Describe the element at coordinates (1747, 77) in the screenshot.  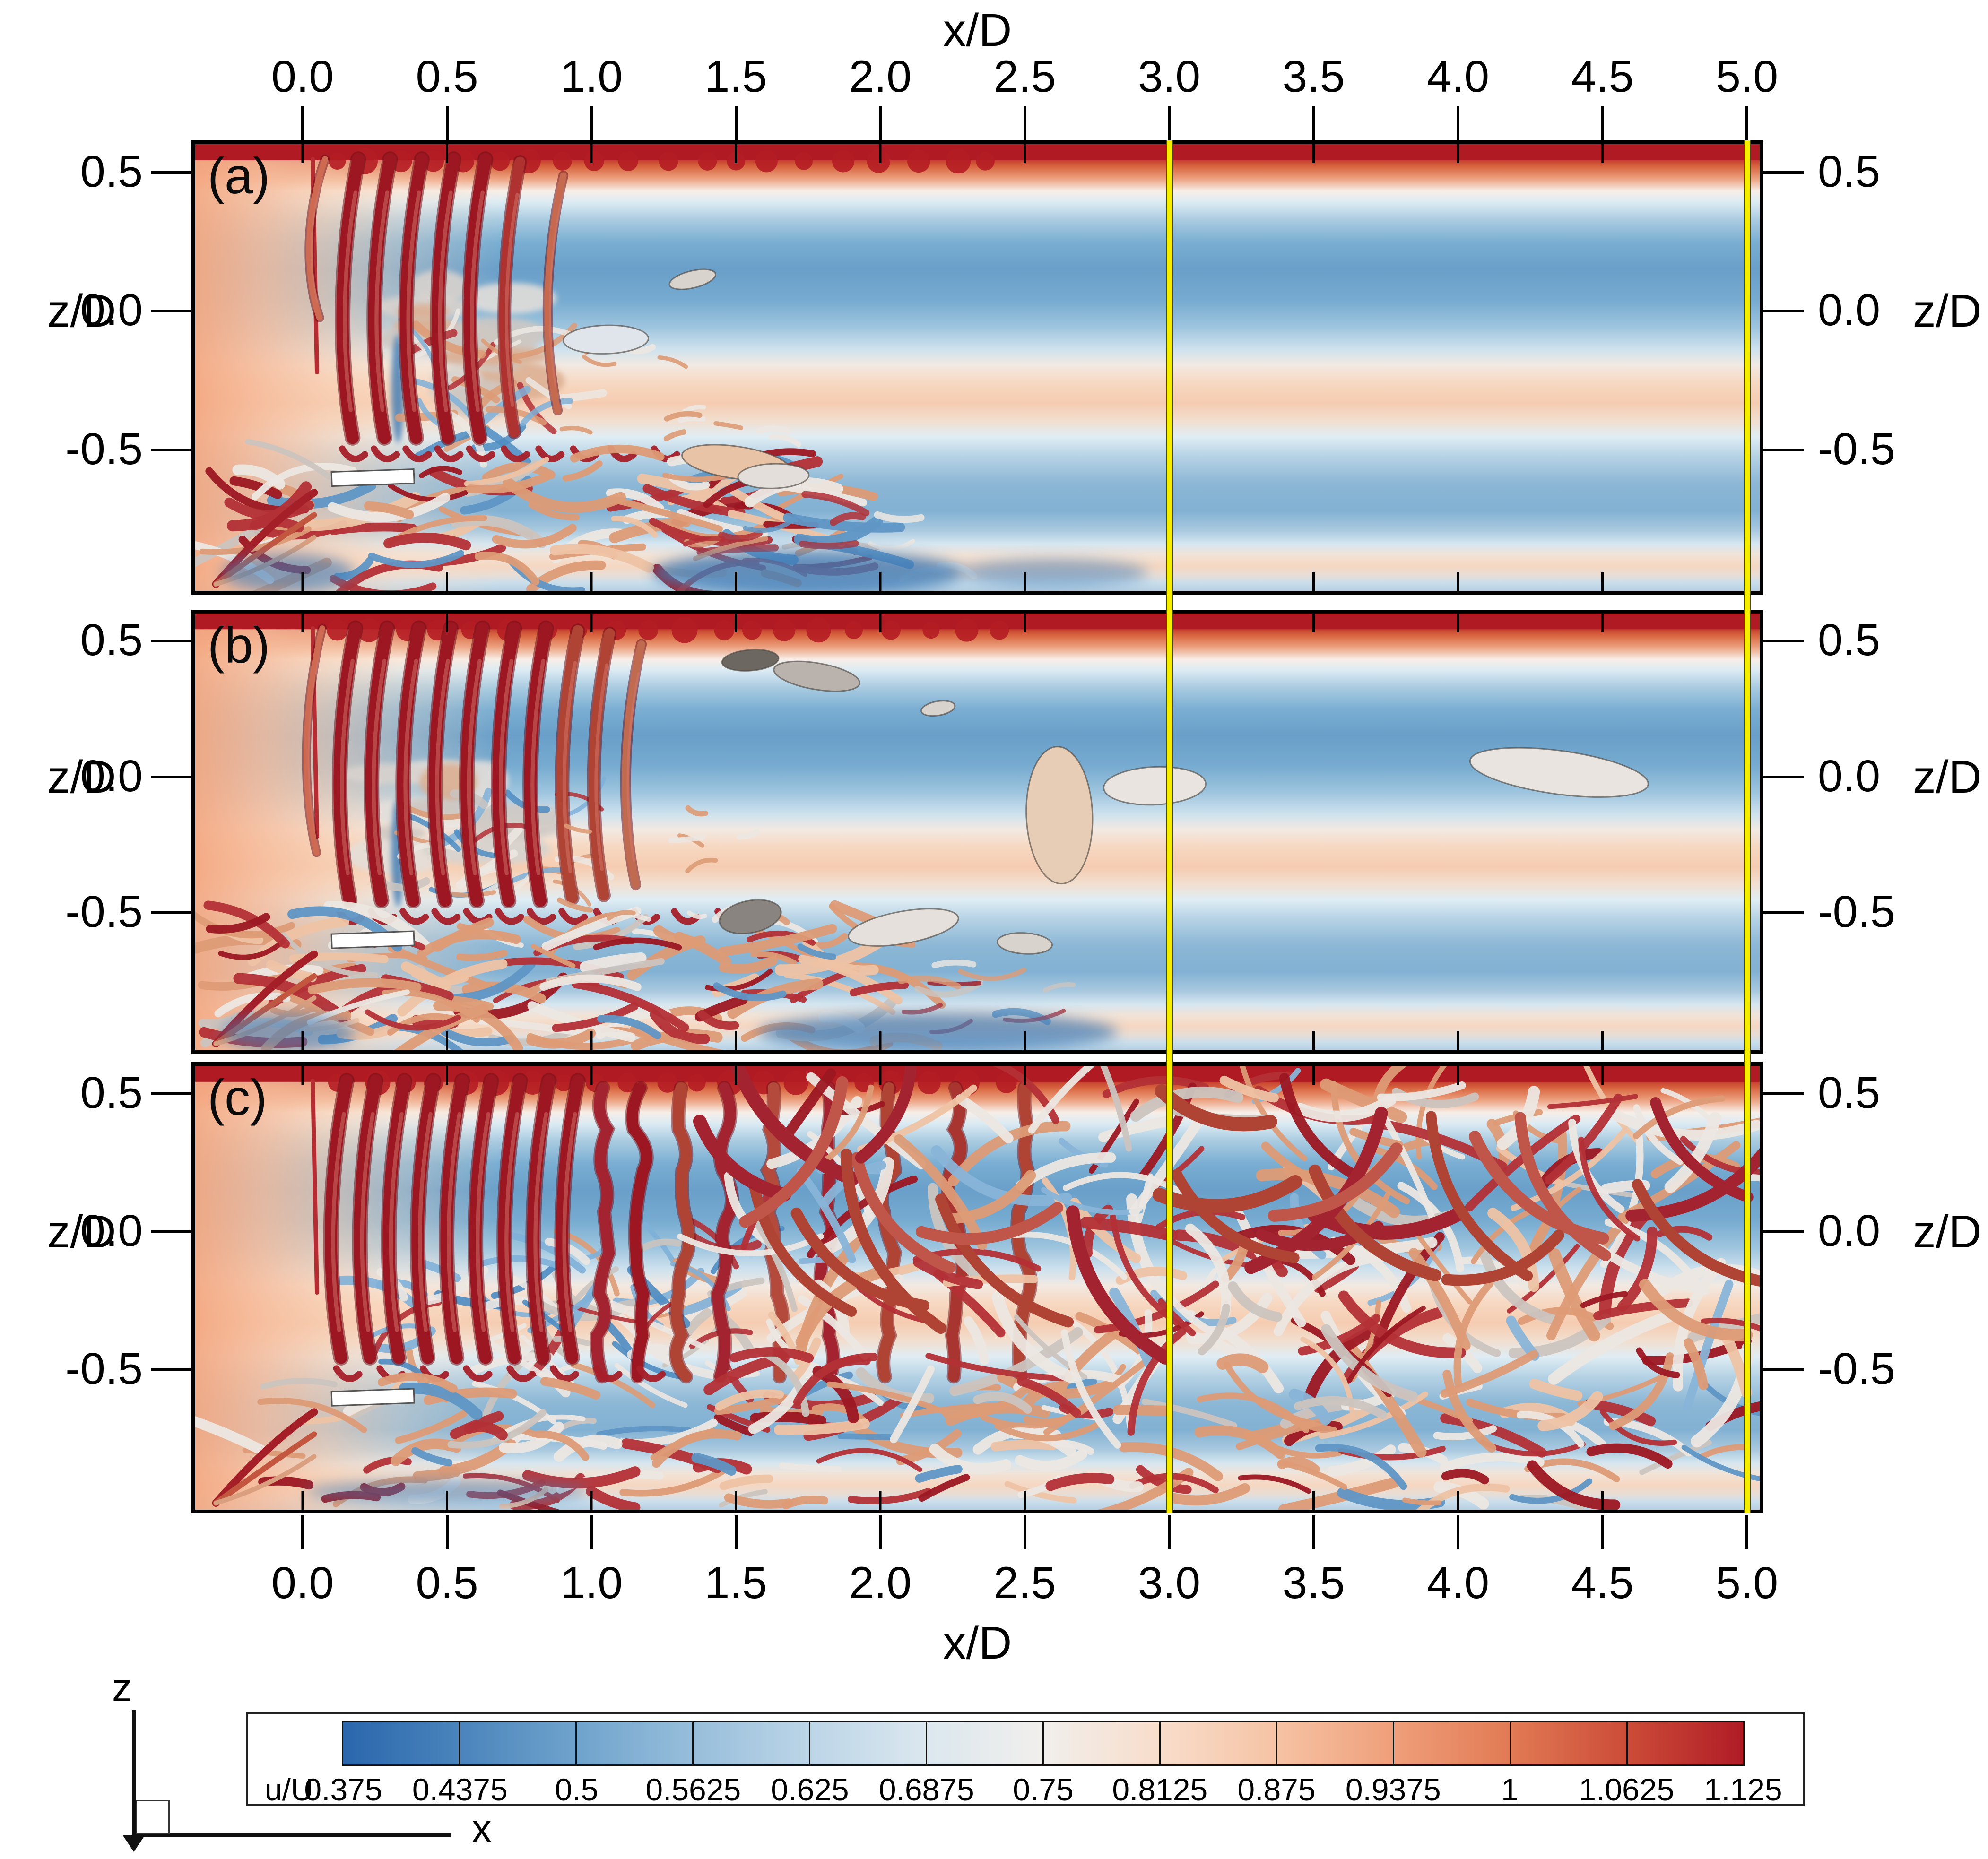
I see `x-axis-top-tick-label: 5.0` at that location.